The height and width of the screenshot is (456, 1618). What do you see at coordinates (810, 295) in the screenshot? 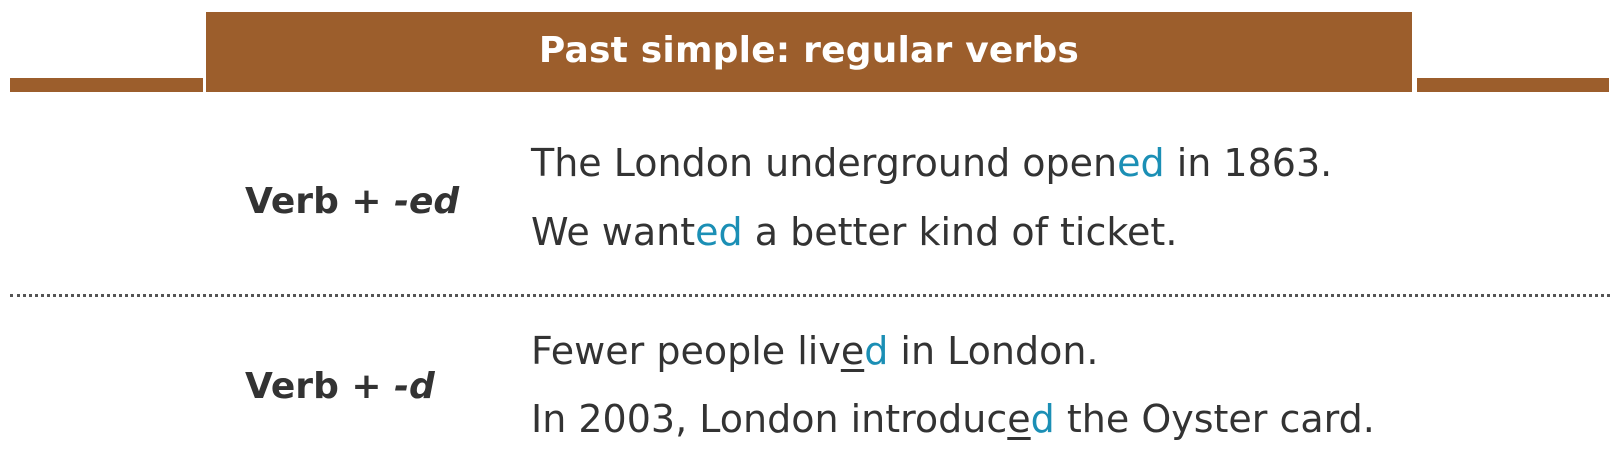
I see `dotted-divider` at bounding box center [810, 295].